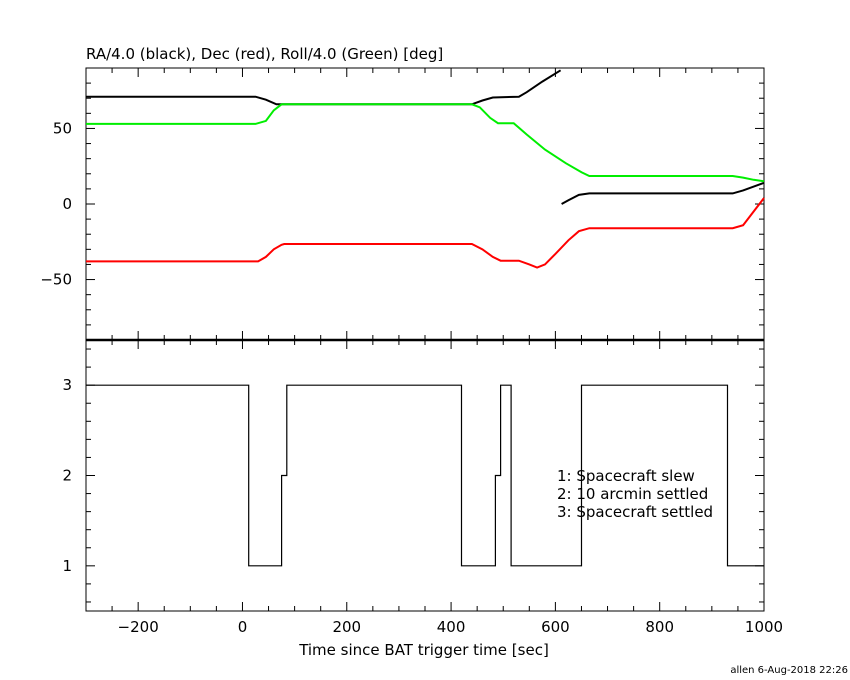  I want to click on x-axis-label: Time since BAT trigger time [sec], so click(423, 650).